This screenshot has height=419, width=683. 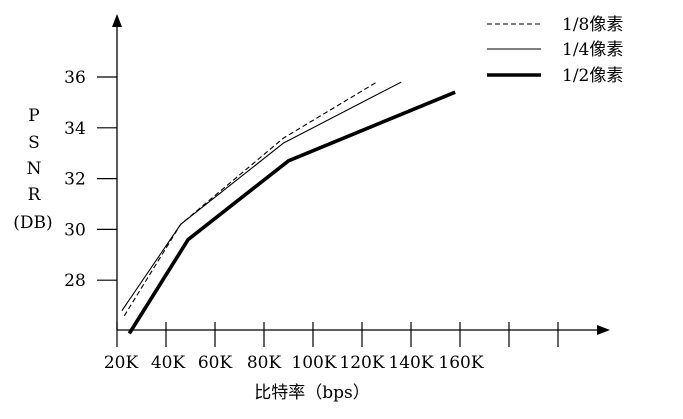 I want to click on y-tick-label: 28, so click(x=75, y=281).